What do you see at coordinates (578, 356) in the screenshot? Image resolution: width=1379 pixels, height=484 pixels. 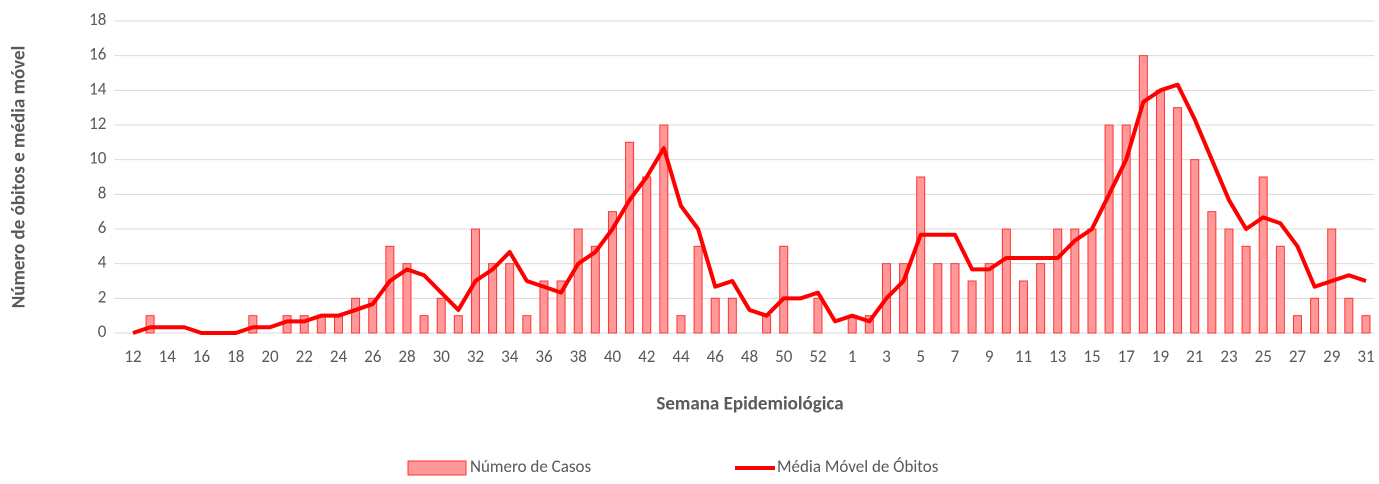 I see `x-tick-label: 38` at bounding box center [578, 356].